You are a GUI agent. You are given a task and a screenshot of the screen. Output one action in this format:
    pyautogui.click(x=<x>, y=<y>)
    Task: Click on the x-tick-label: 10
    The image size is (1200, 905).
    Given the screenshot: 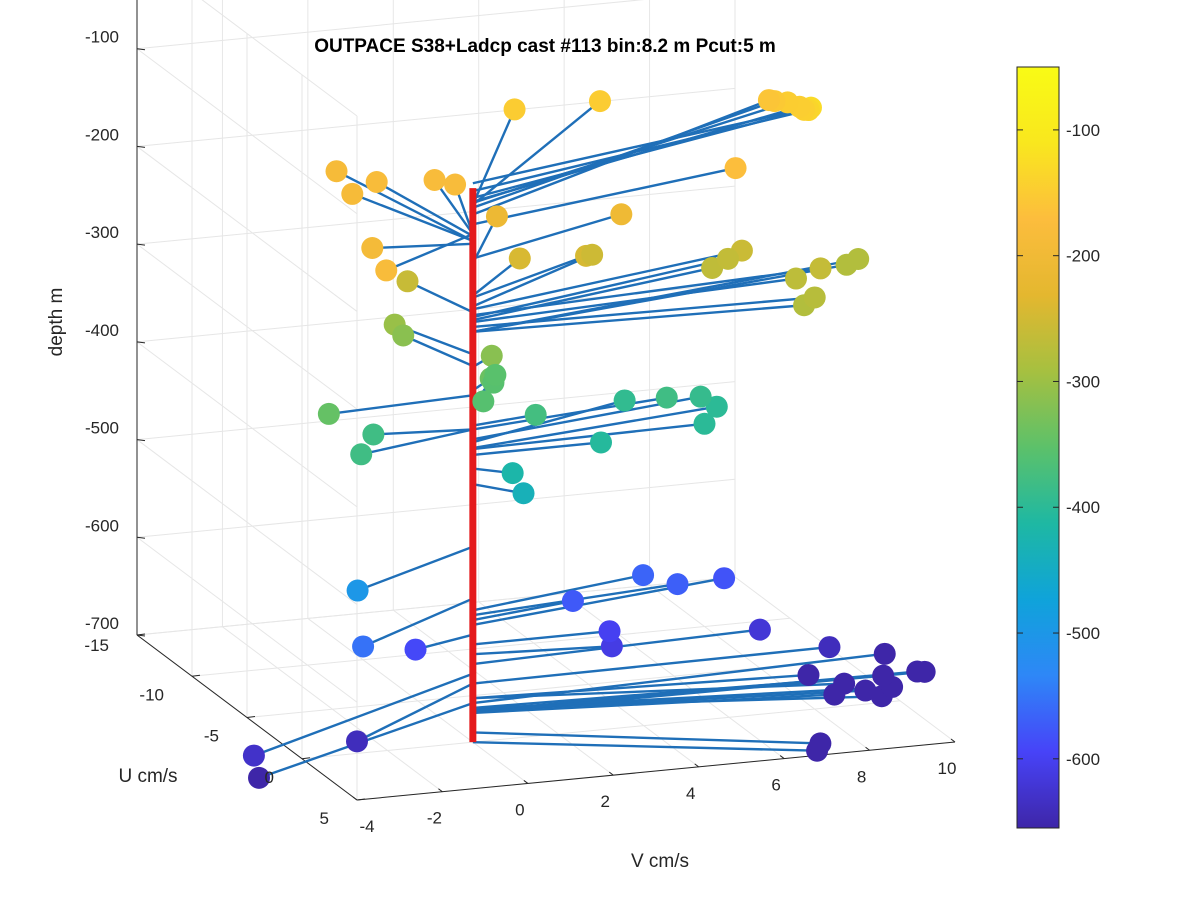 What is the action you would take?
    pyautogui.click(x=947, y=768)
    